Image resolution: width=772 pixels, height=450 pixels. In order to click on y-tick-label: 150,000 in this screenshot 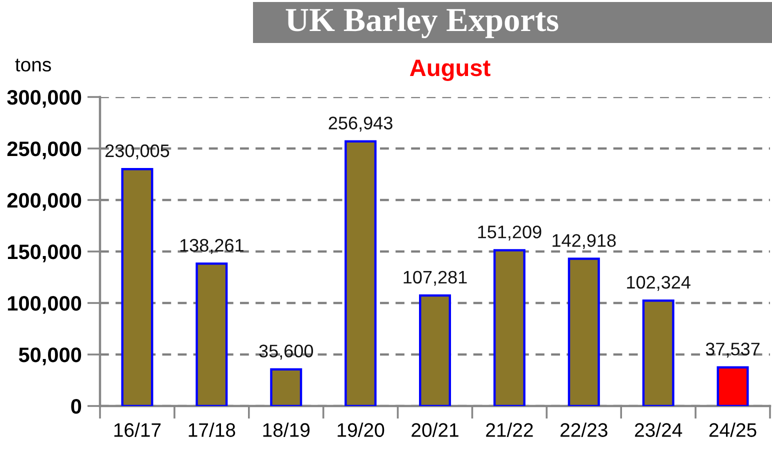, I will do `click(45, 253)`.